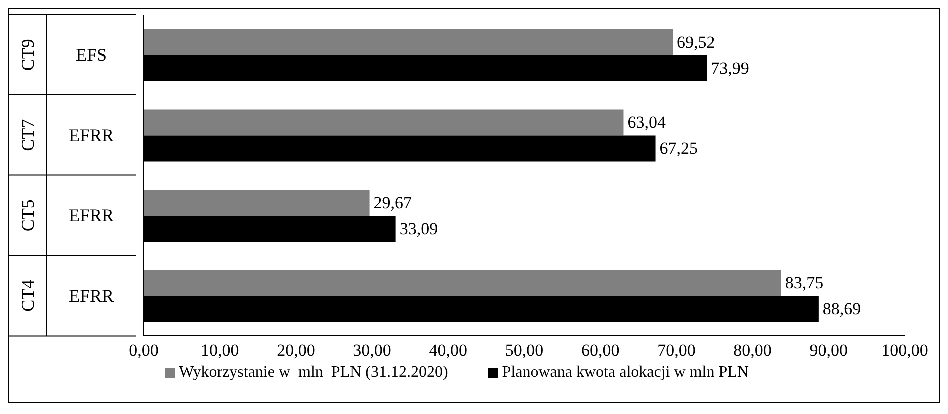 The width and height of the screenshot is (948, 414). I want to click on text: CT9, so click(28, 55).